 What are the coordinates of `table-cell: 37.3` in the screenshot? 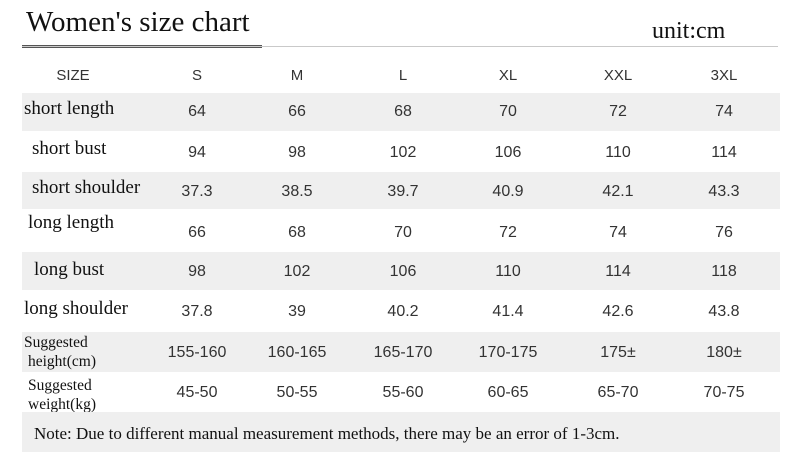 It's located at (197, 191).